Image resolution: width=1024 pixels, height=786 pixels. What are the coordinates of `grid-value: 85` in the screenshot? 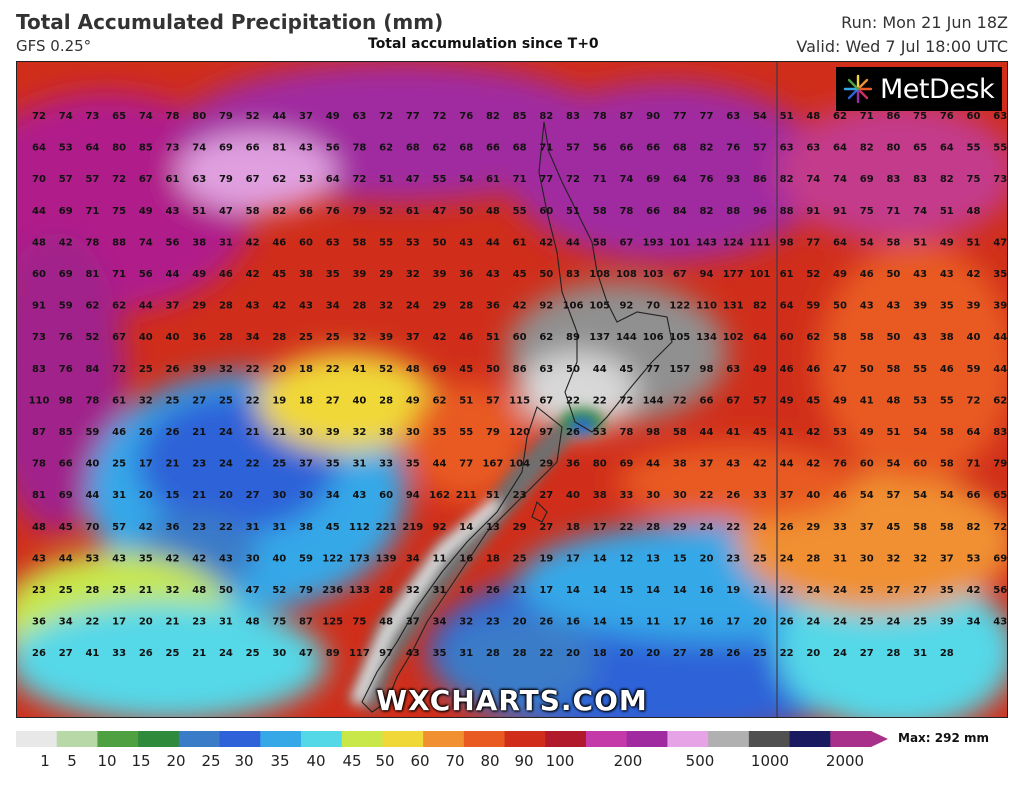 It's located at (66, 432).